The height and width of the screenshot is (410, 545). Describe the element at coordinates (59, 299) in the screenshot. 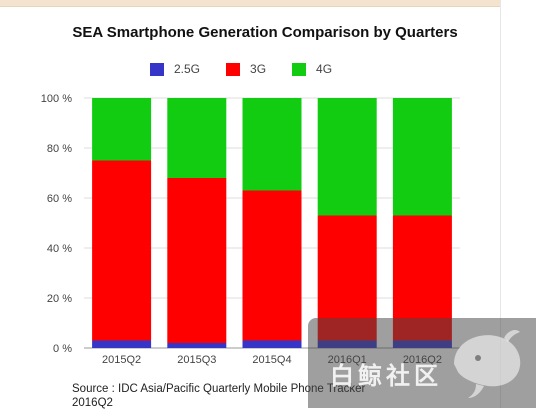

I see `y-tick-label: 20 %` at that location.